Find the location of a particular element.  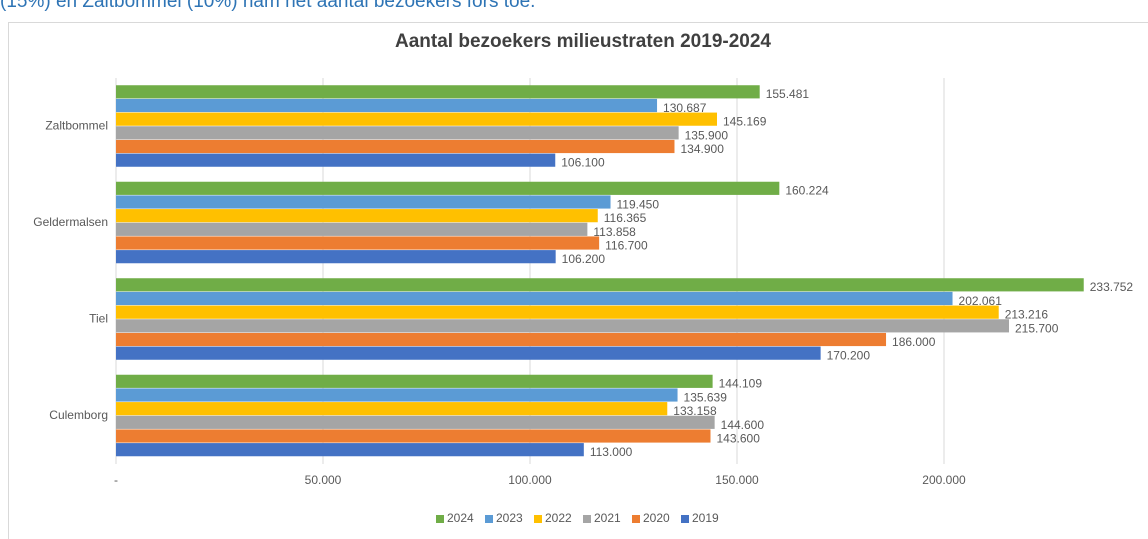

data-label: 233.752 is located at coordinates (1112, 287).